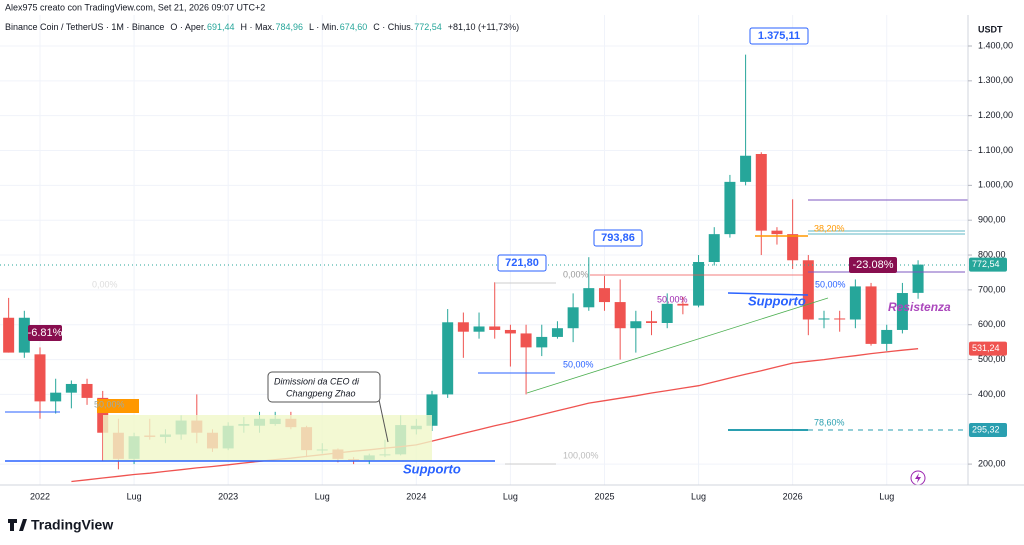 The height and width of the screenshot is (545, 1024). Describe the element at coordinates (919, 307) in the screenshot. I see `annotation: Resistenza` at that location.